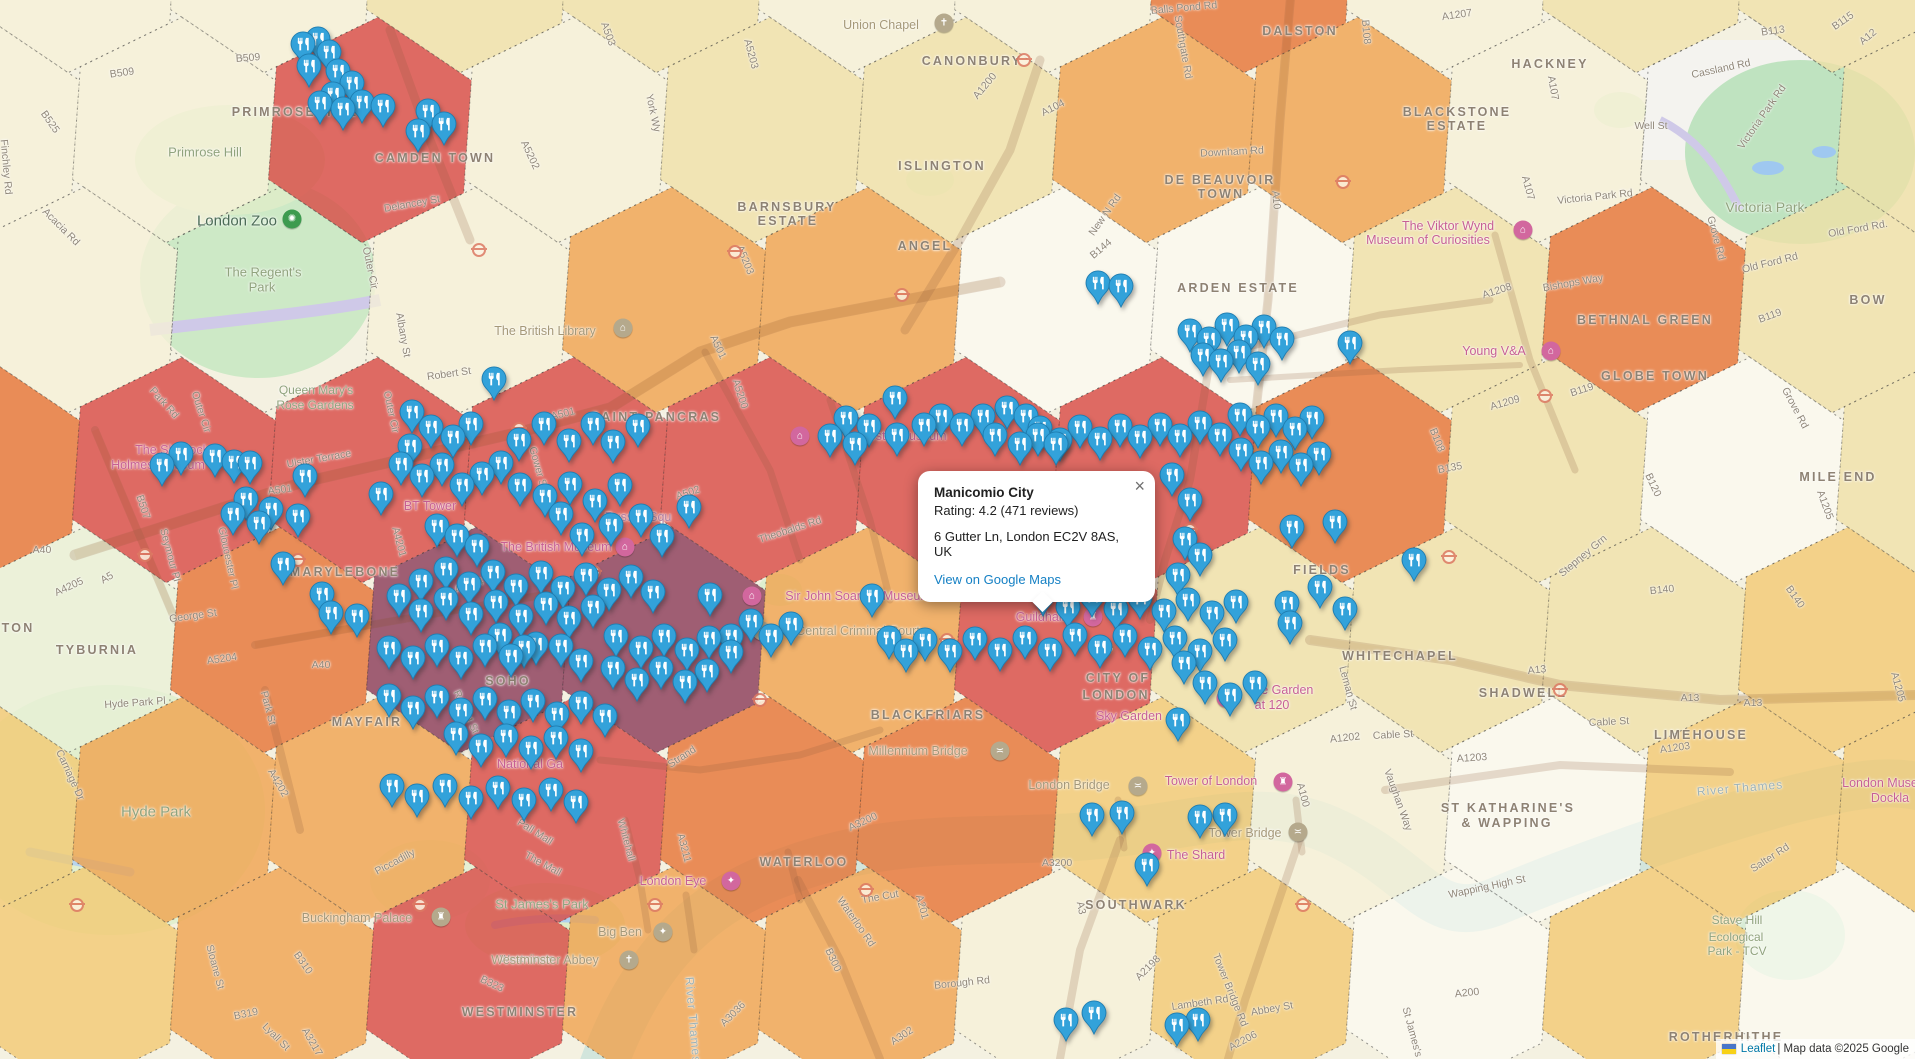 This screenshot has width=1915, height=1059. Describe the element at coordinates (997, 579) in the screenshot. I see `popup-google-maps-link: View on Google Maps` at that location.